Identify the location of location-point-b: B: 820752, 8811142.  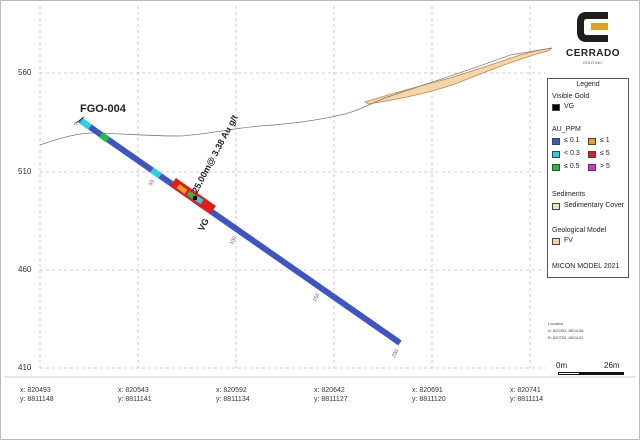
(566, 337).